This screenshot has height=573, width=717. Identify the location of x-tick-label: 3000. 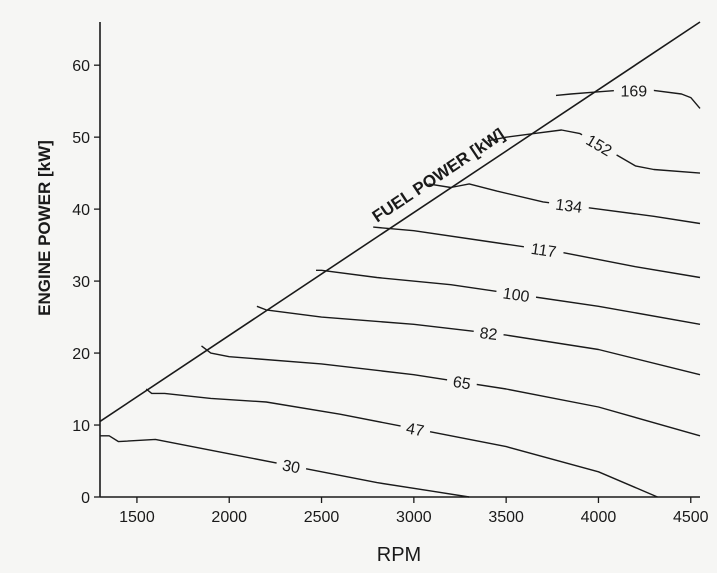
(414, 517).